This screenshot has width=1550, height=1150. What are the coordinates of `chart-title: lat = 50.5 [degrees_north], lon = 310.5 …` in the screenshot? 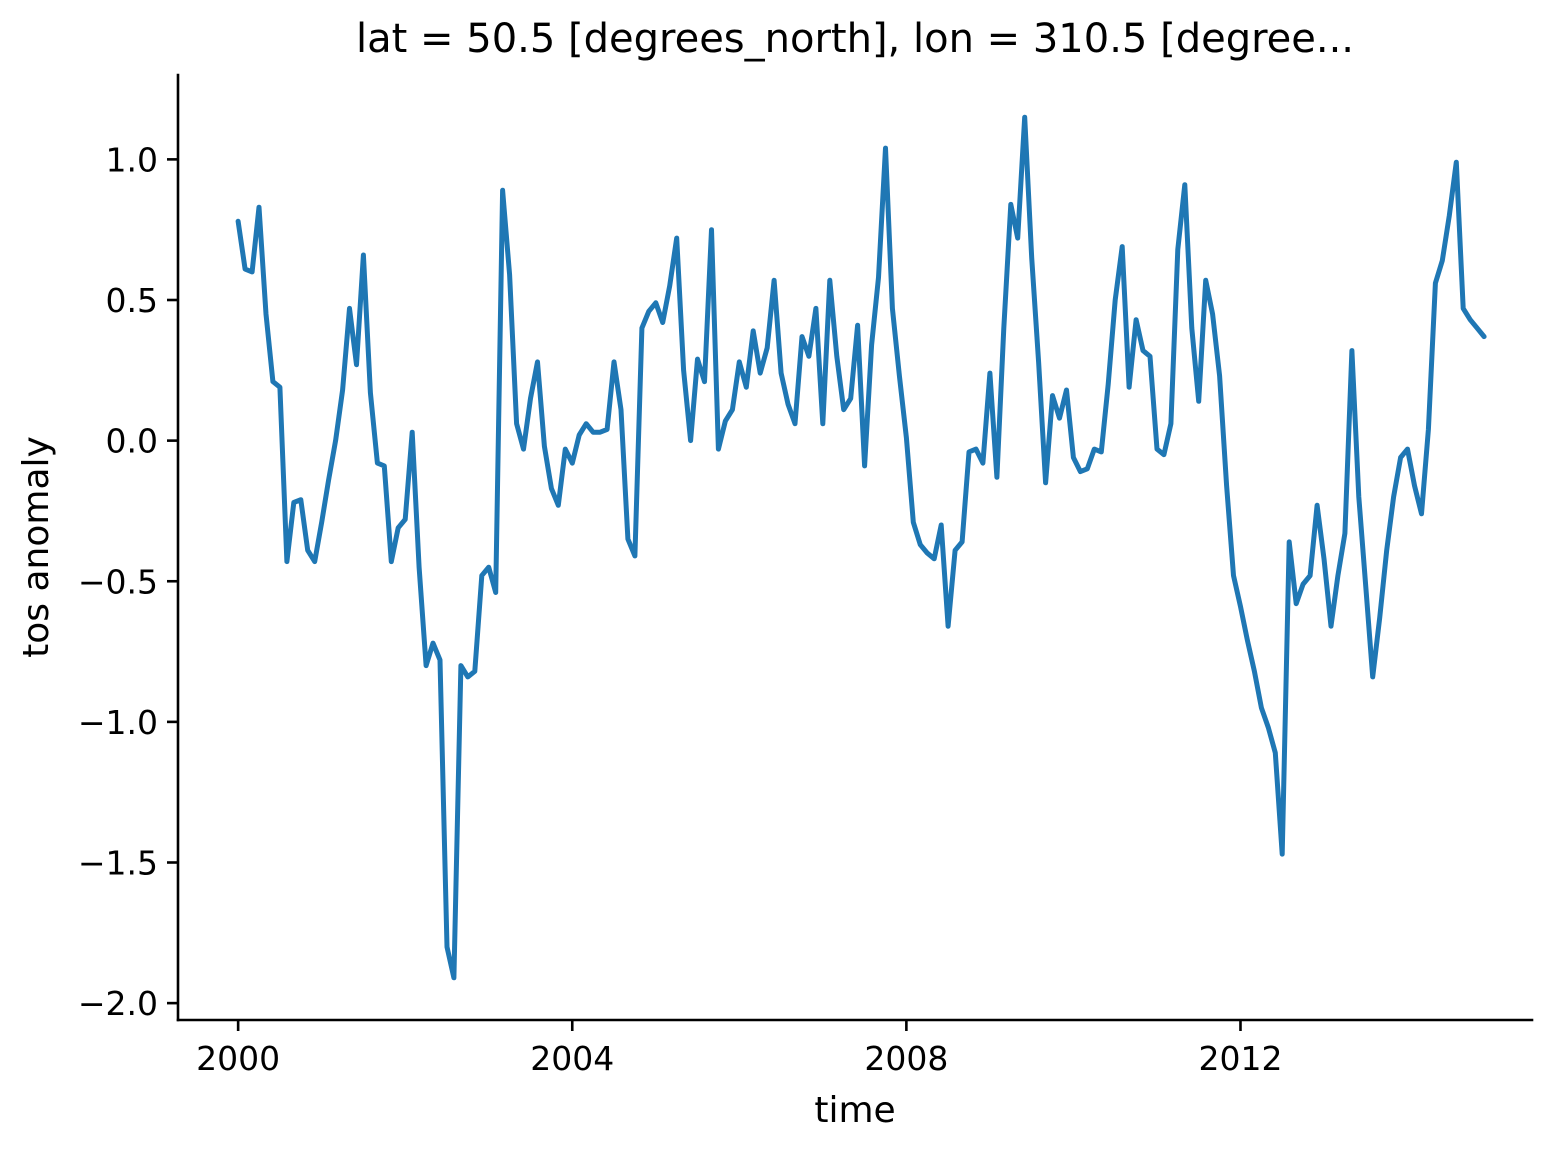 It's located at (855, 39).